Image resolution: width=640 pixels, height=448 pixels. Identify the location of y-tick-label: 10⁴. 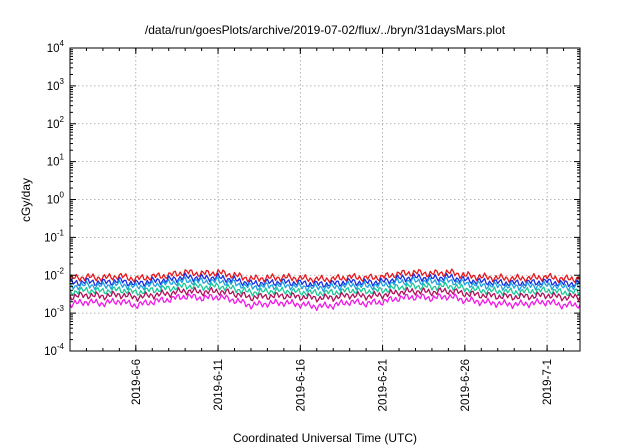
(56, 47).